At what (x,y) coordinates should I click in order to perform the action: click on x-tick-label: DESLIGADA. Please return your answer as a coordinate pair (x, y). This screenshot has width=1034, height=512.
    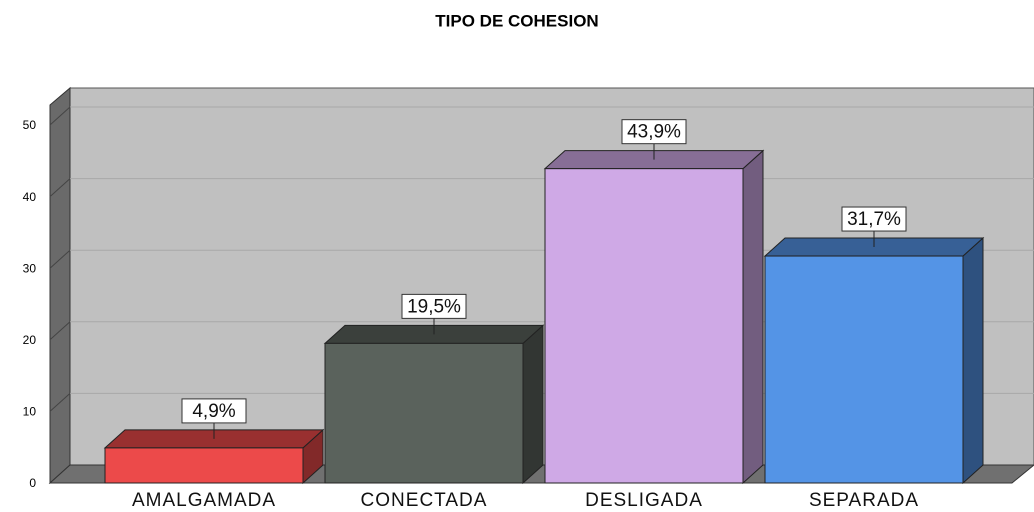
    Looking at the image, I should click on (644, 500).